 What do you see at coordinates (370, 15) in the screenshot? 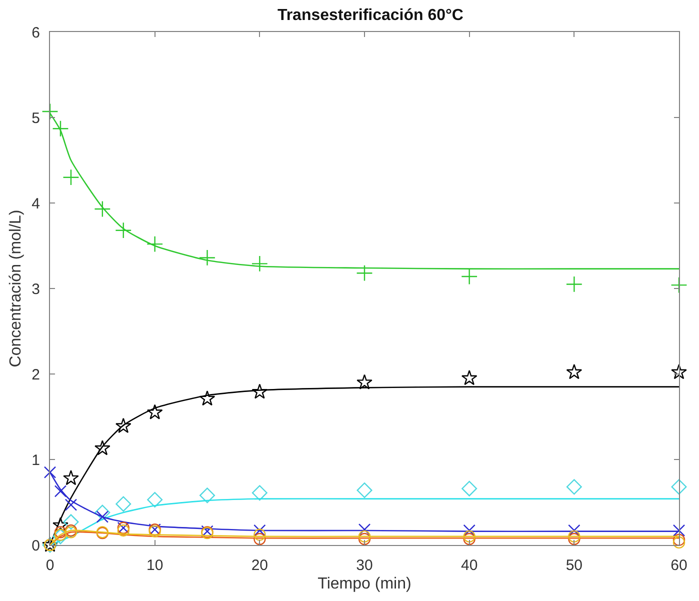
I see `chart-title: Transesterificación 60°C` at bounding box center [370, 15].